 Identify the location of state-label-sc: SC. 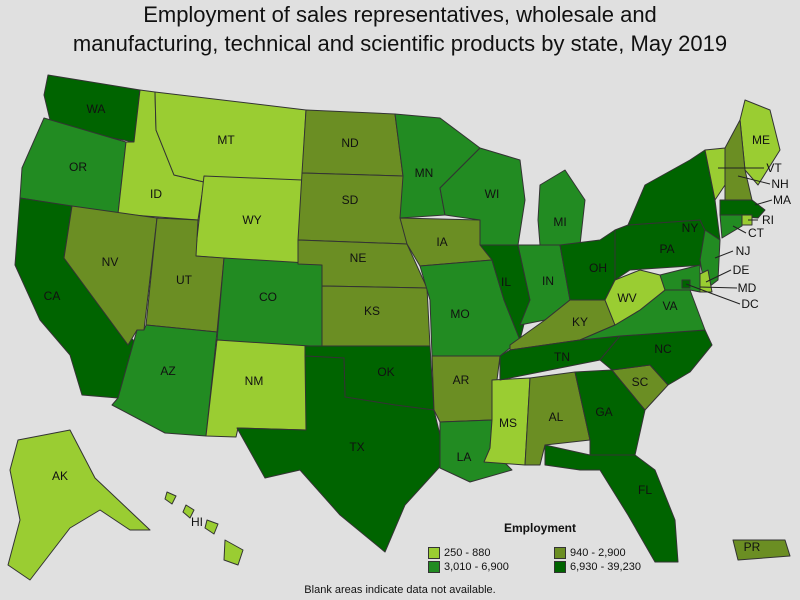
(640, 382).